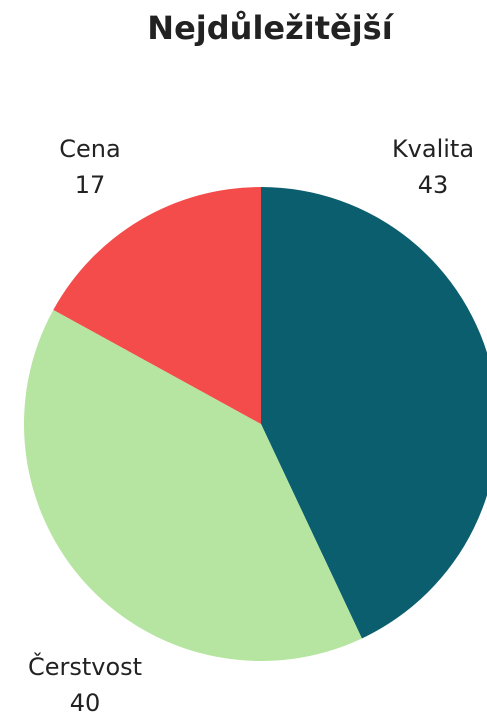 This screenshot has height=726, width=487. What do you see at coordinates (433, 185) in the screenshot?
I see `slice-value: 43` at bounding box center [433, 185].